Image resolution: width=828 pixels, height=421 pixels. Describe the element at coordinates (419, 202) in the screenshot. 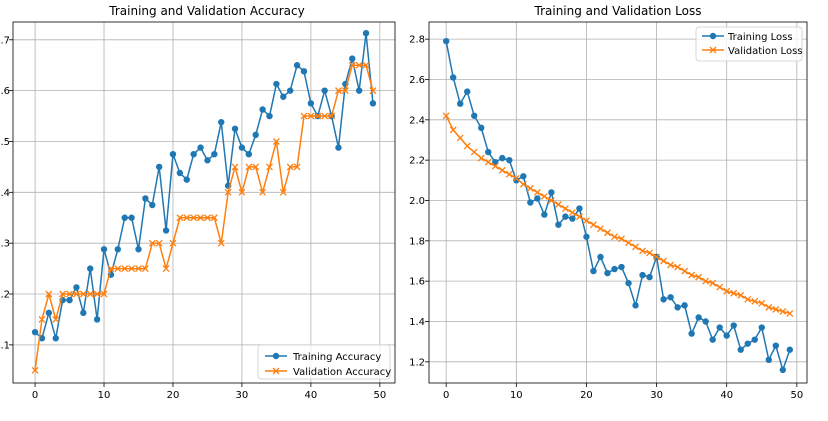

I see `loss-y-ticks: 1.21.41.61.82.02.22.42.62.8` at that location.